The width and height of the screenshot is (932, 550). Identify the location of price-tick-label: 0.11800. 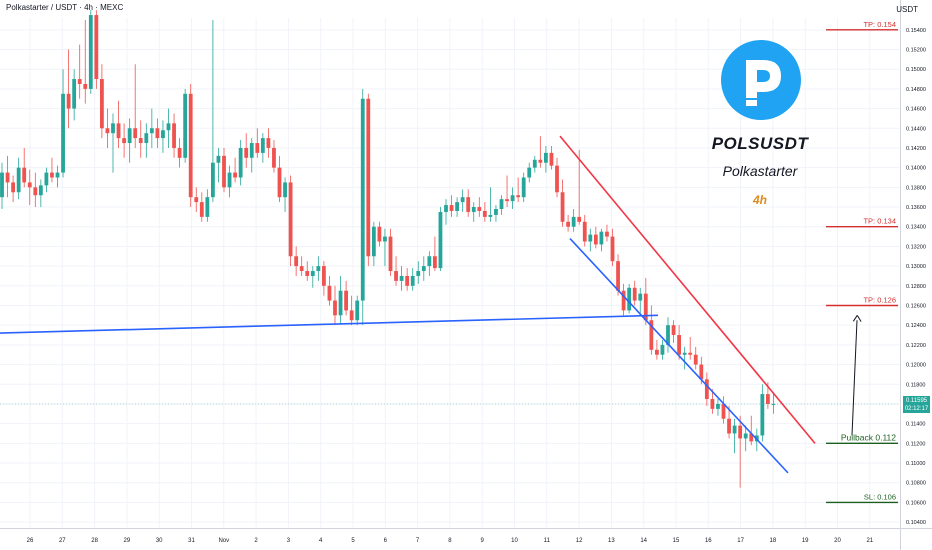
(915, 385).